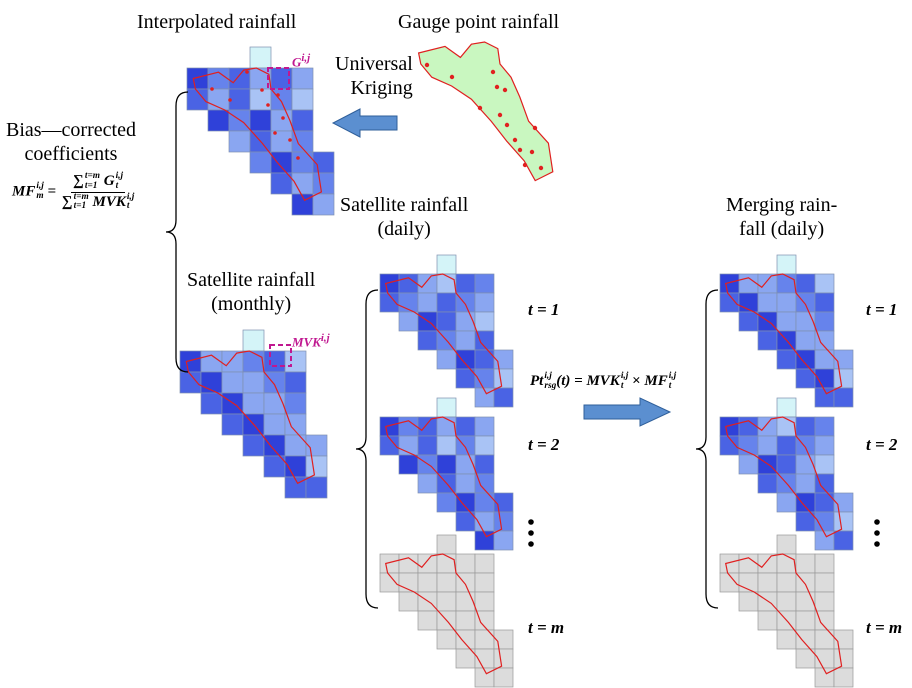  I want to click on text: Universal, so click(374, 64).